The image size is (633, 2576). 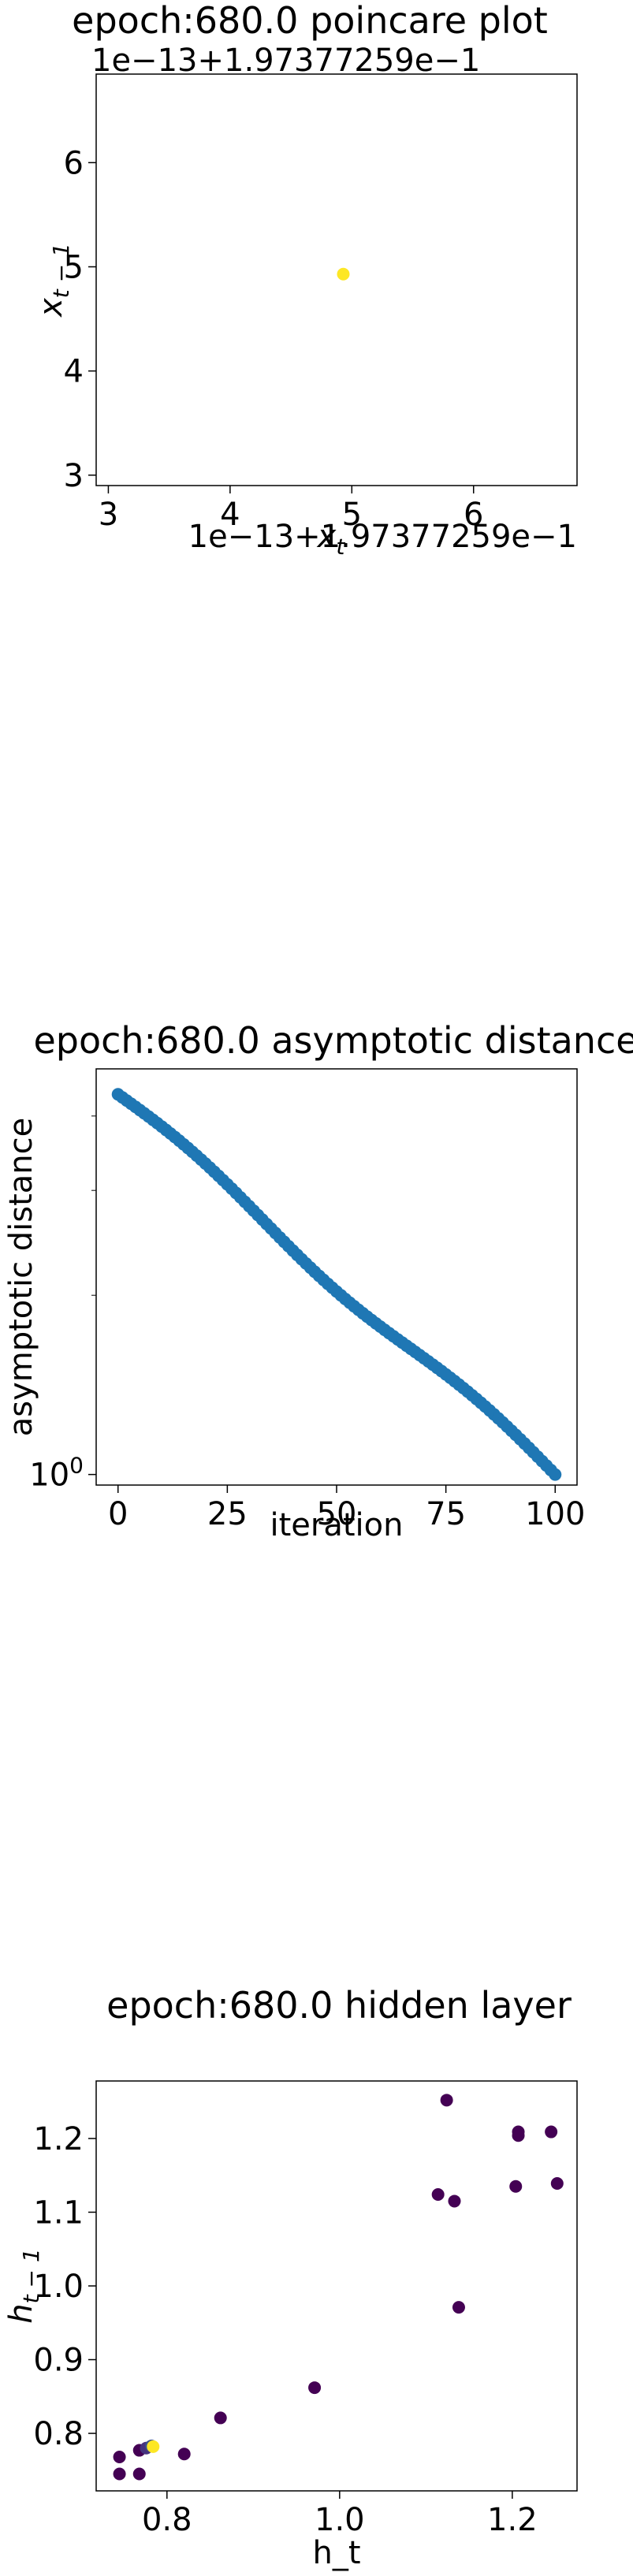 I want to click on y-axis-label: xt − 1, so click(x=53, y=280).